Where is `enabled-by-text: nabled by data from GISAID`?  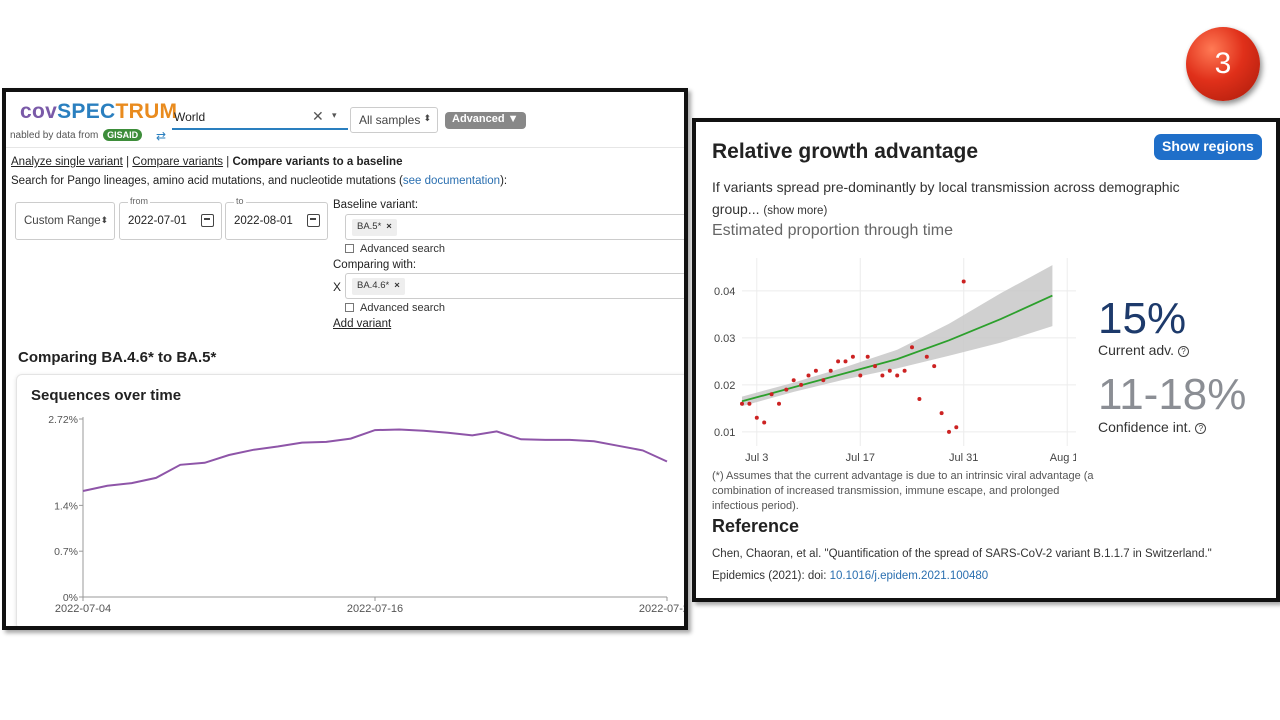 enabled-by-text: nabled by data from GISAID is located at coordinates (76, 135).